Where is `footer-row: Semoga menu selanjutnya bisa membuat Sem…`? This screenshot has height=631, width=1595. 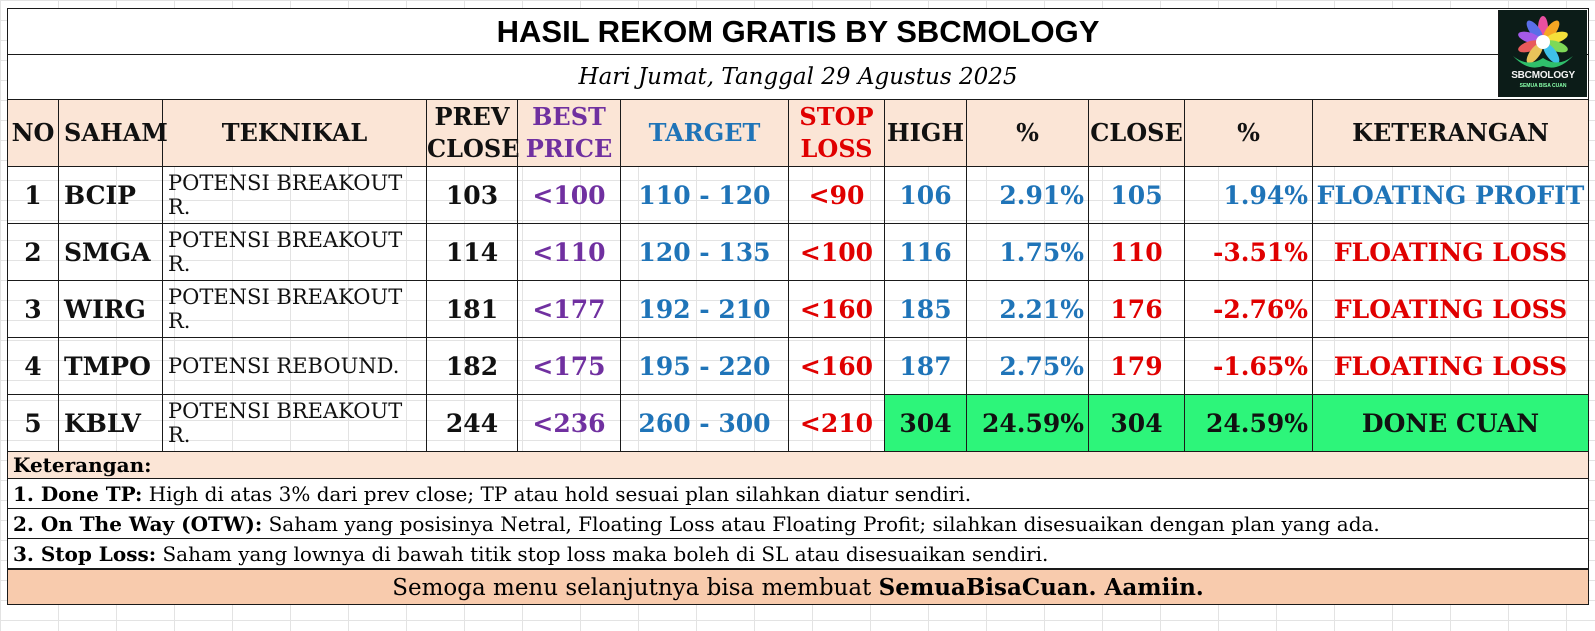
footer-row: Semoga menu selanjutnya bisa membuat Sem… is located at coordinates (798, 586).